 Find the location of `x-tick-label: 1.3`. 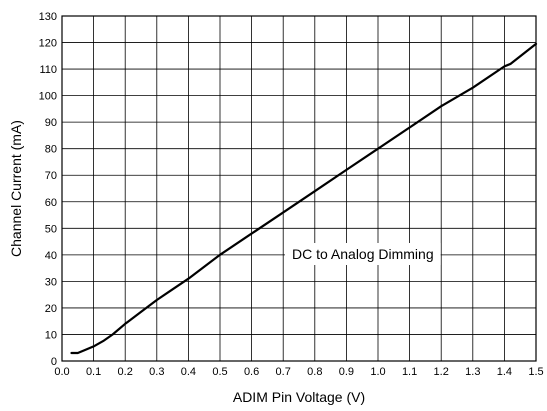

x-tick-label: 1.3 is located at coordinates (472, 372).